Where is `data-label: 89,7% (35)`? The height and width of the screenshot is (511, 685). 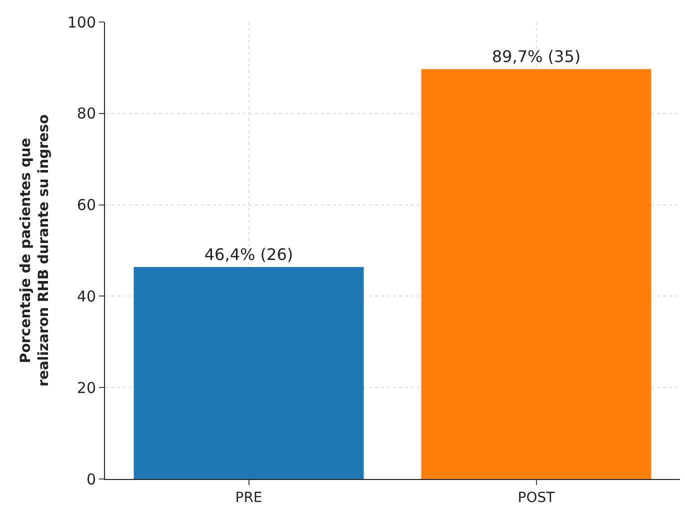
data-label: 89,7% (35) is located at coordinates (536, 56).